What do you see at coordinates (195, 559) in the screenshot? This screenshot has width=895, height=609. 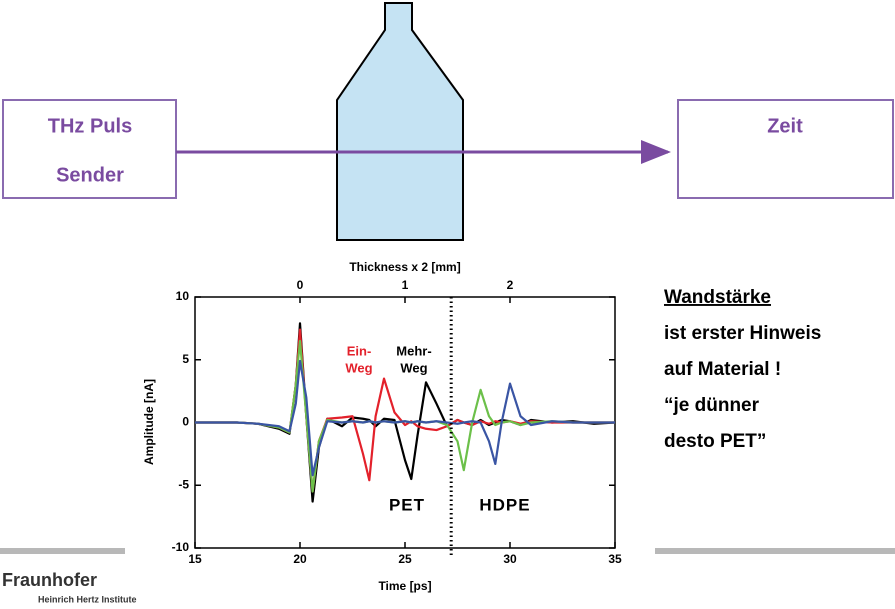 I see `x-tick-label: 15` at bounding box center [195, 559].